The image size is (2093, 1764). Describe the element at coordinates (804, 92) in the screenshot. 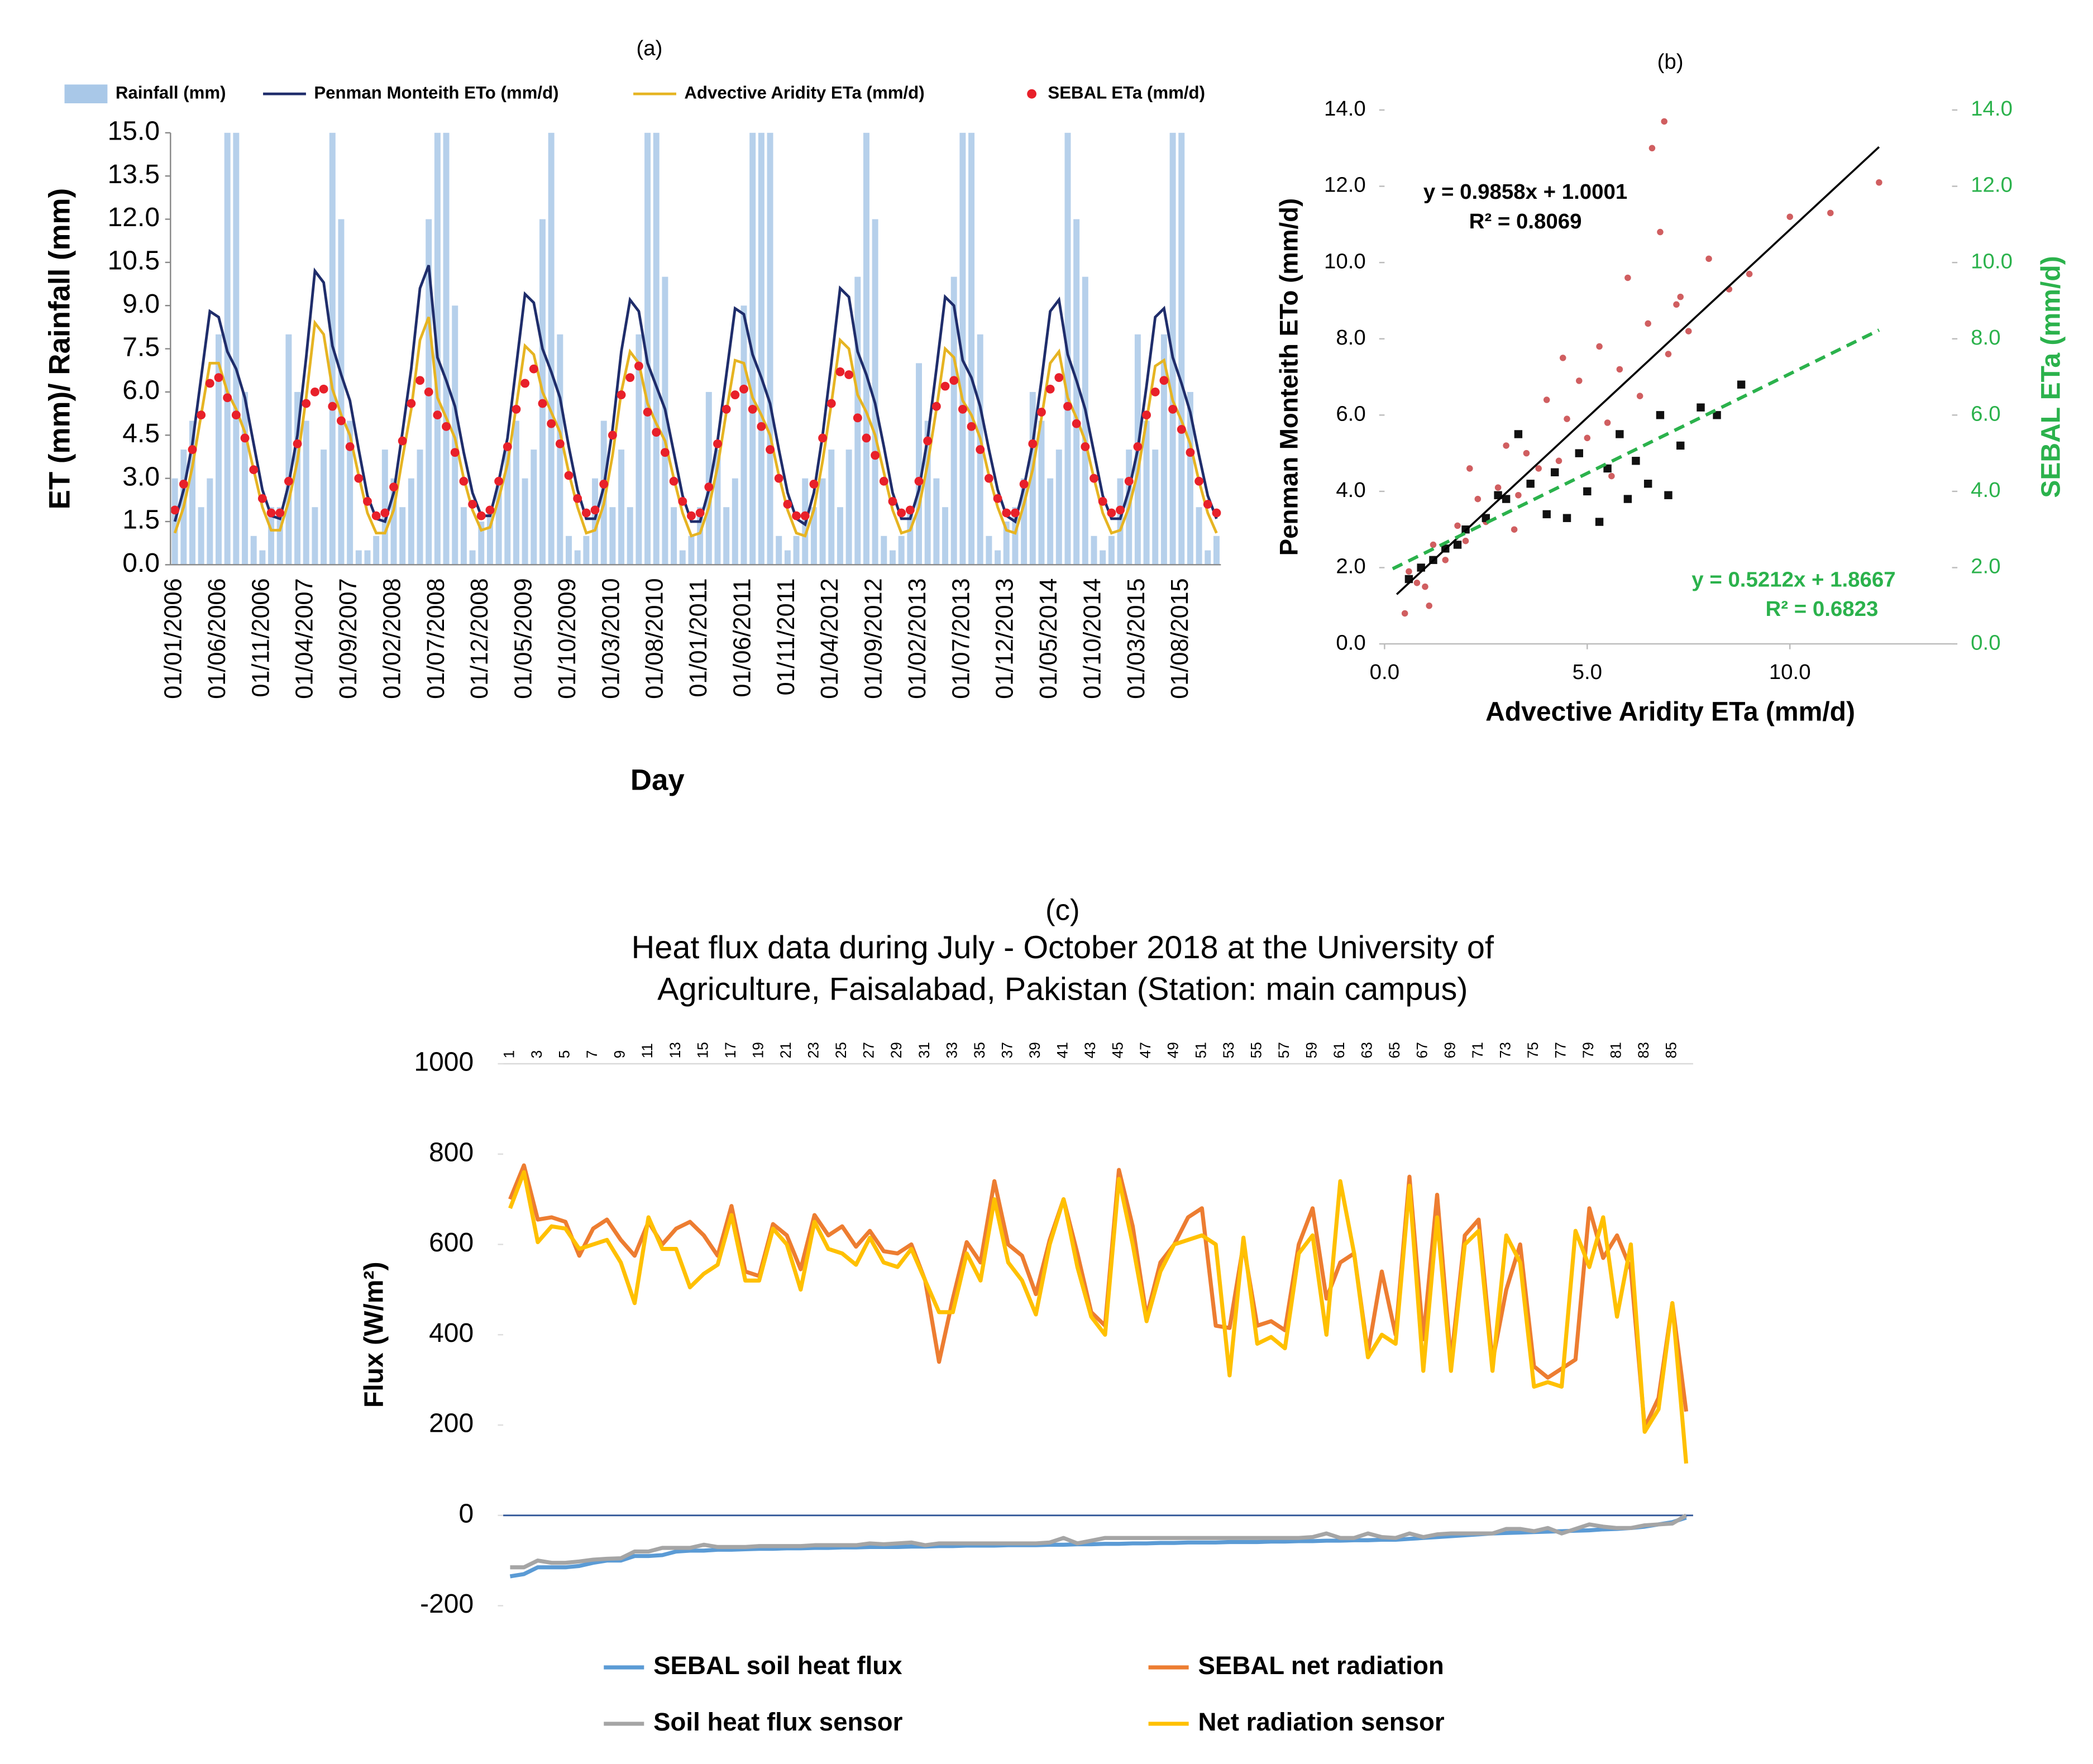

I see `legend-label: Advective Aridity ETa (mm/d)` at that location.